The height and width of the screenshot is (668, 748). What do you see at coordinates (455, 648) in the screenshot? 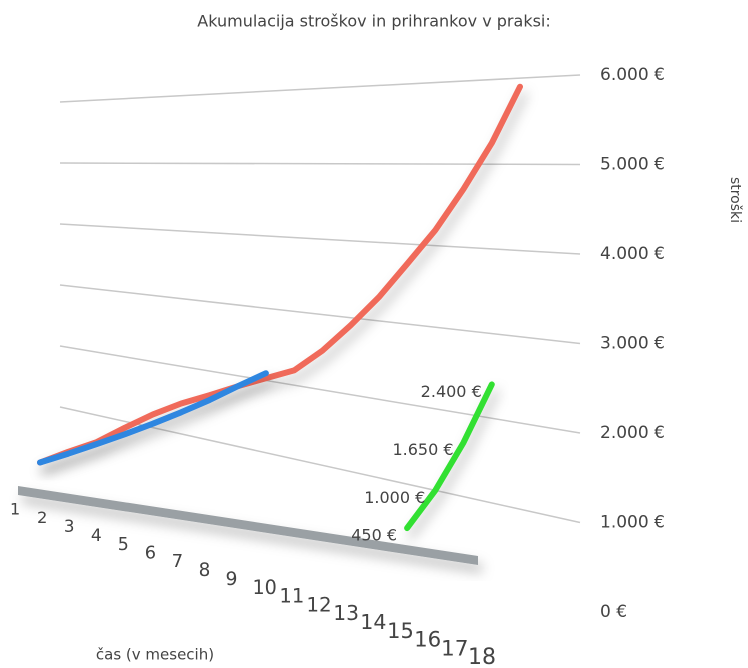
I see `x-tick-label: 17` at bounding box center [455, 648].